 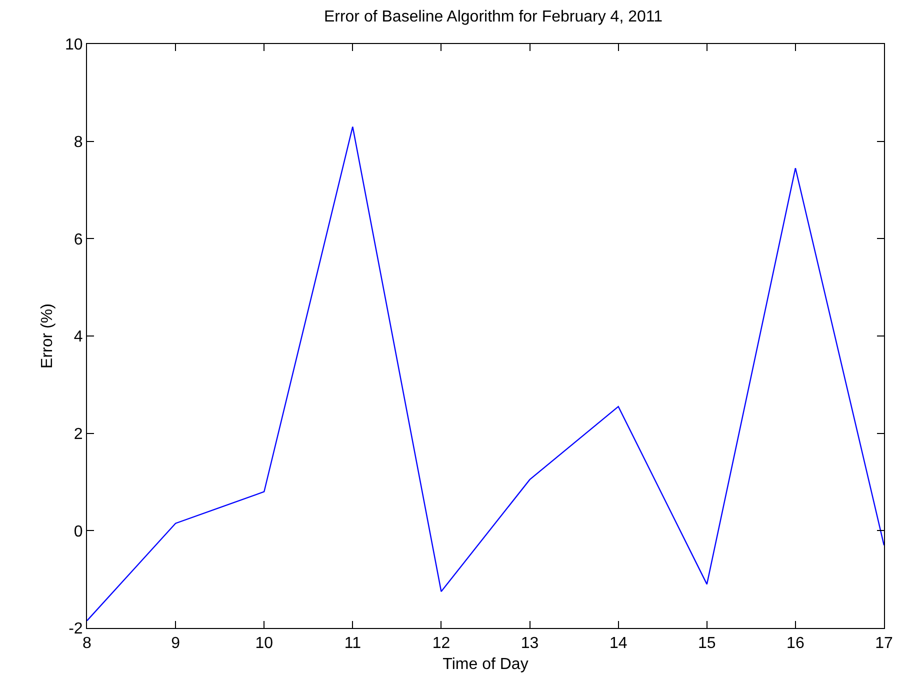 What do you see at coordinates (78, 434) in the screenshot?
I see `y-tick-label: 2` at bounding box center [78, 434].